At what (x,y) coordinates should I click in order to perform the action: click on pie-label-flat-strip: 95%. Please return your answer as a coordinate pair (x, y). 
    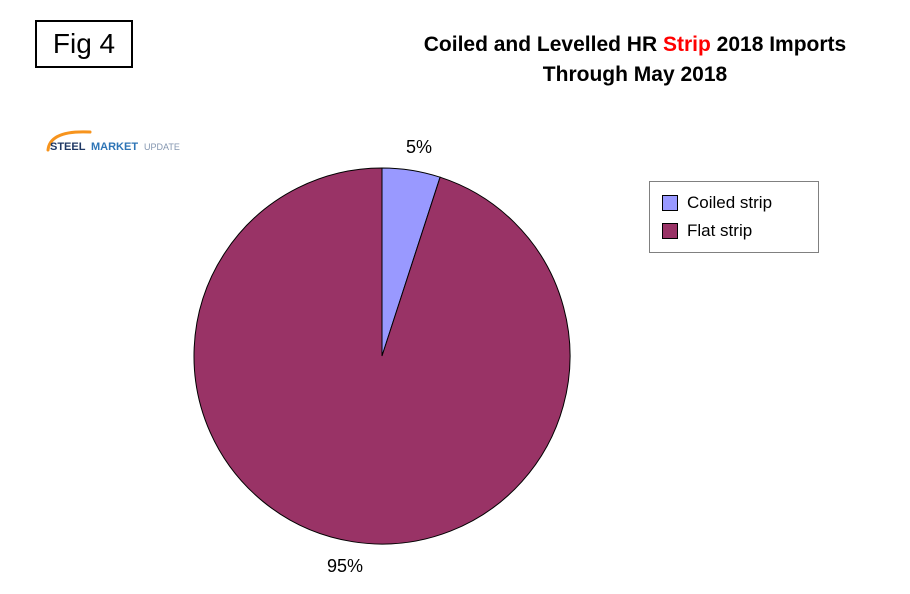
    Looking at the image, I should click on (345, 566).